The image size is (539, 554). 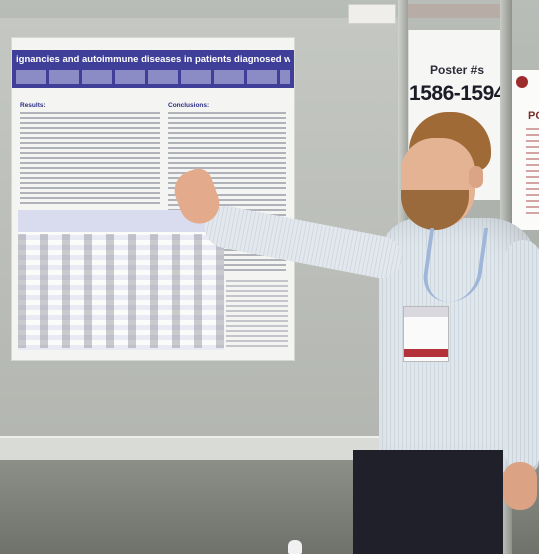 What do you see at coordinates (532, 173) in the screenshot?
I see `adjacent-poster-text` at bounding box center [532, 173].